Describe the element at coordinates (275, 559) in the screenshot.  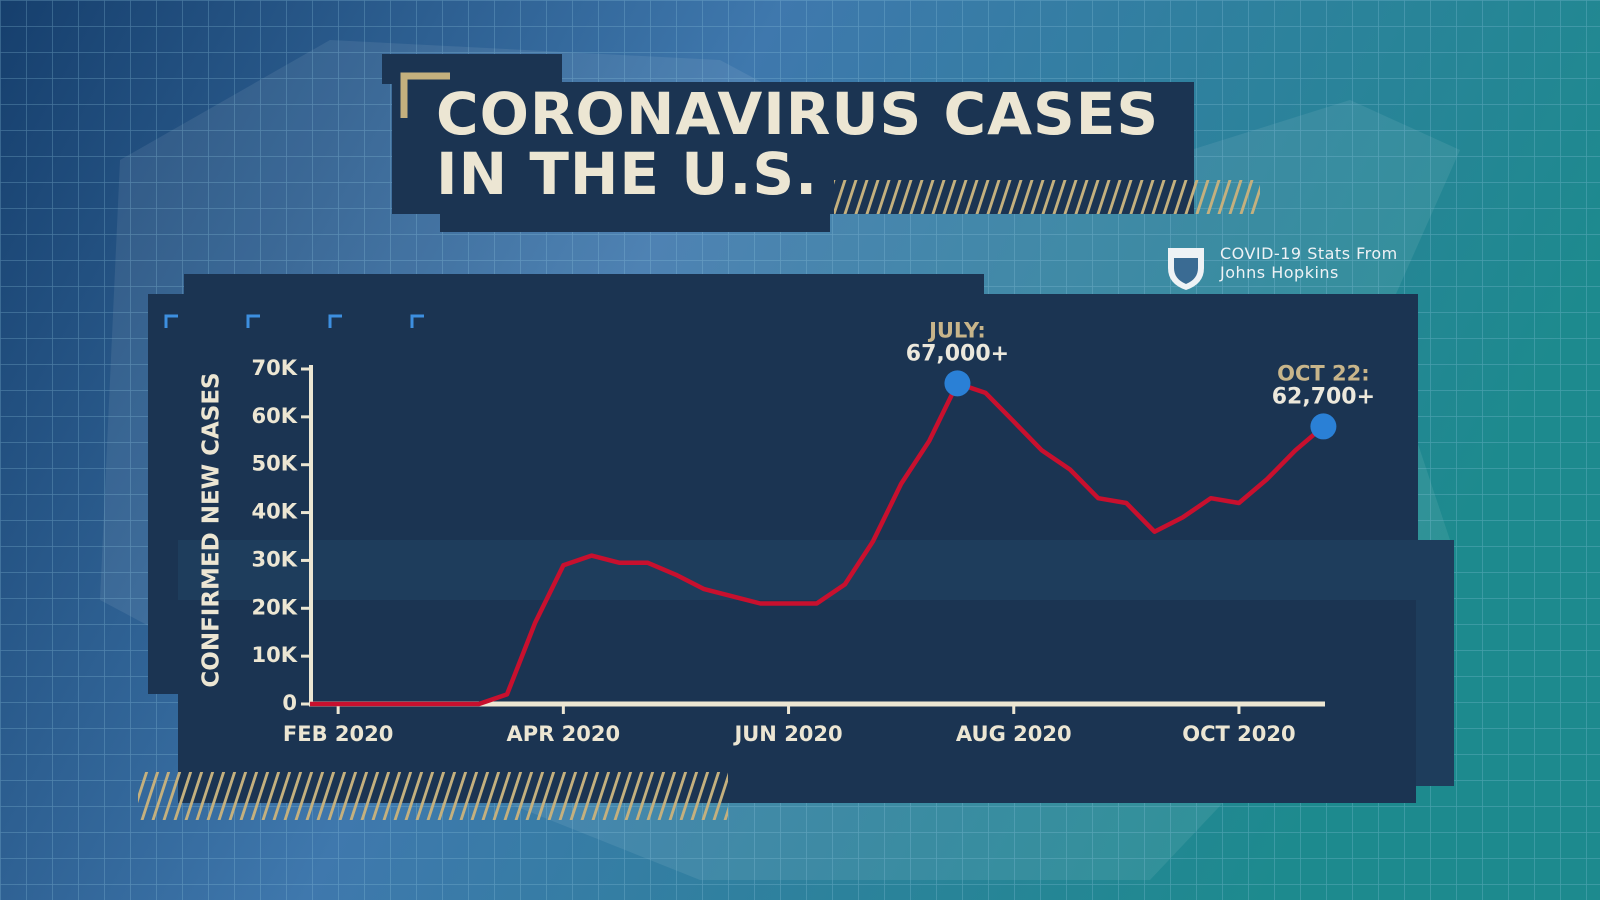
I see `y-tick-label: 30K` at that location.